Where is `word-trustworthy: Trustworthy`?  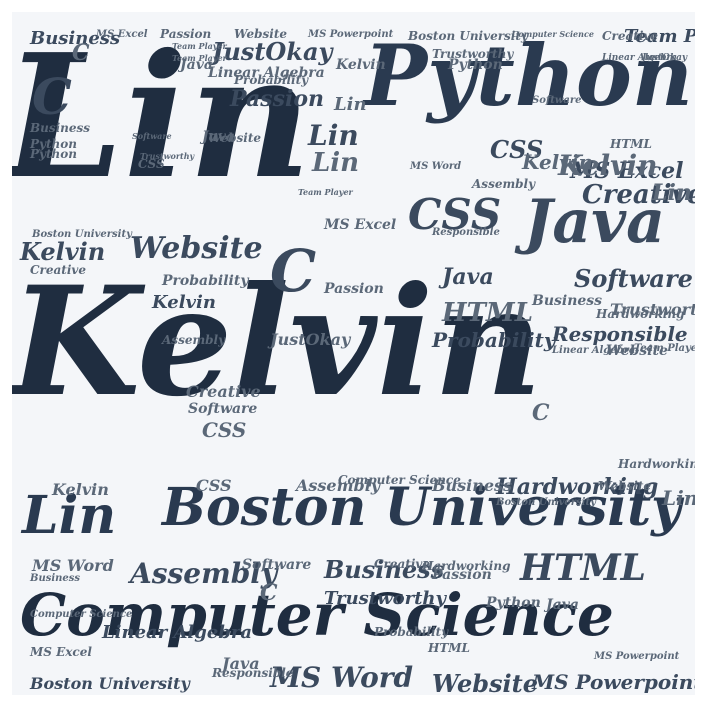 word-trustworthy: Trustworthy is located at coordinates (385, 598).